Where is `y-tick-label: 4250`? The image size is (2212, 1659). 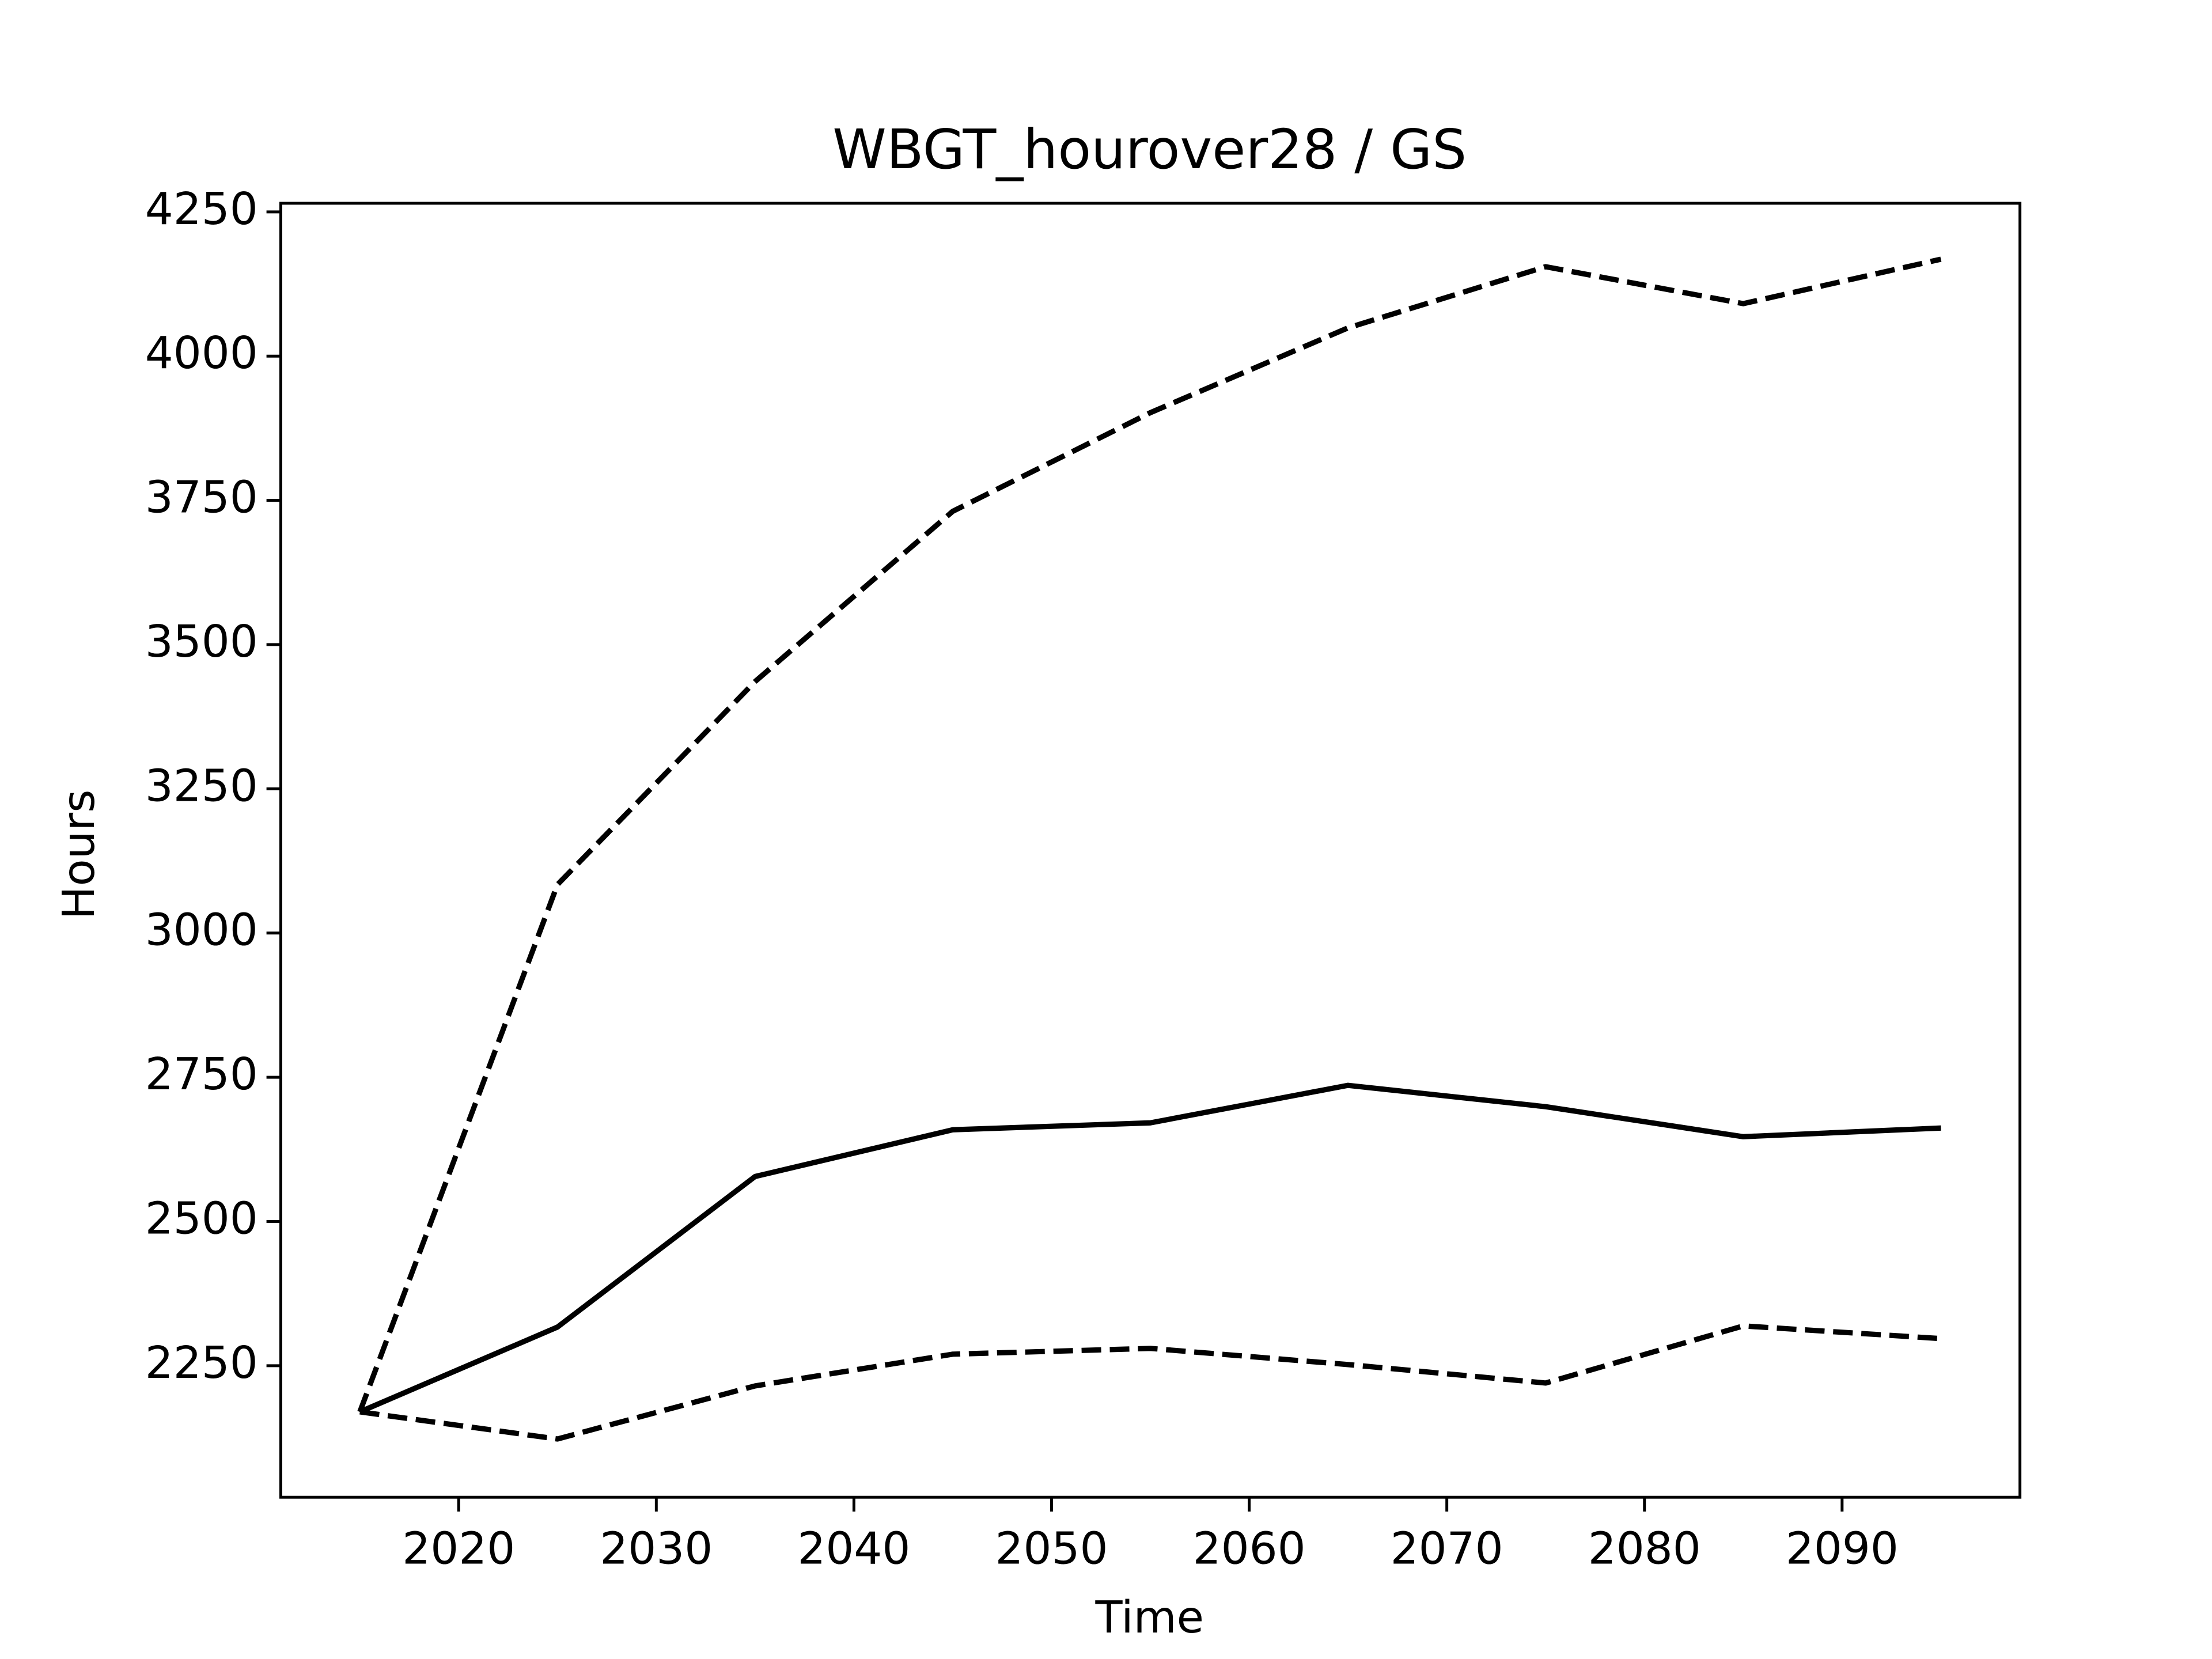
y-tick-label: 4250 is located at coordinates (201, 209).